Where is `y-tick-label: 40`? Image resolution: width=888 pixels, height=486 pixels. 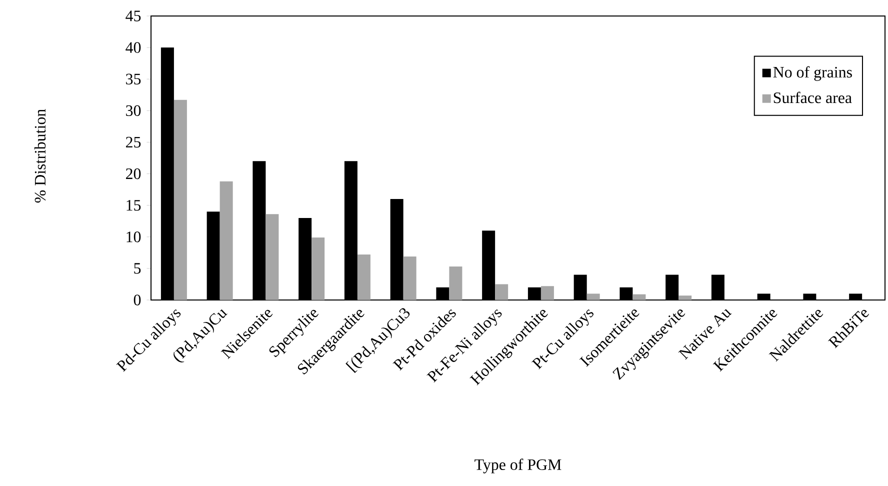
y-tick-label: 40 is located at coordinates (133, 47).